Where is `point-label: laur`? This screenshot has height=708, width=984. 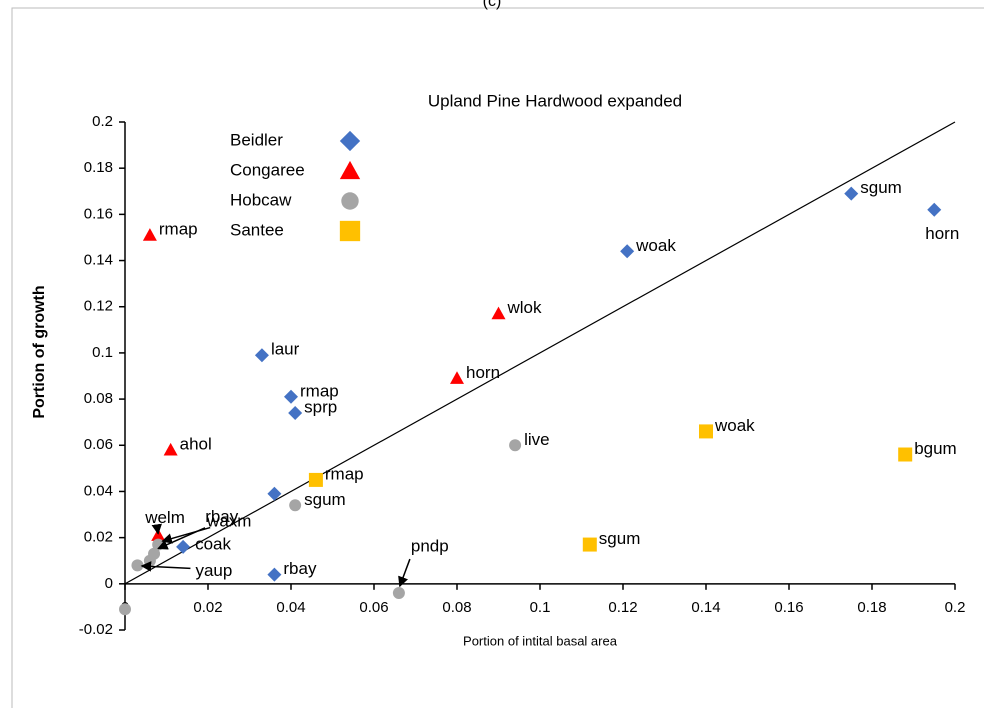 point-label: laur is located at coordinates (285, 349).